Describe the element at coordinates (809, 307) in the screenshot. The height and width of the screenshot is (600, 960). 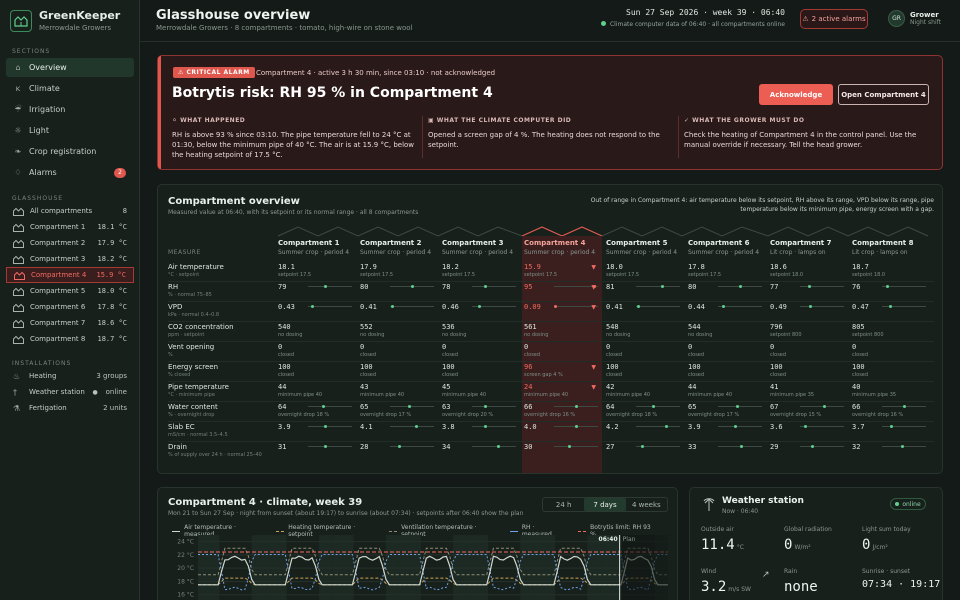
I see `measure-cell: 0.49` at that location.